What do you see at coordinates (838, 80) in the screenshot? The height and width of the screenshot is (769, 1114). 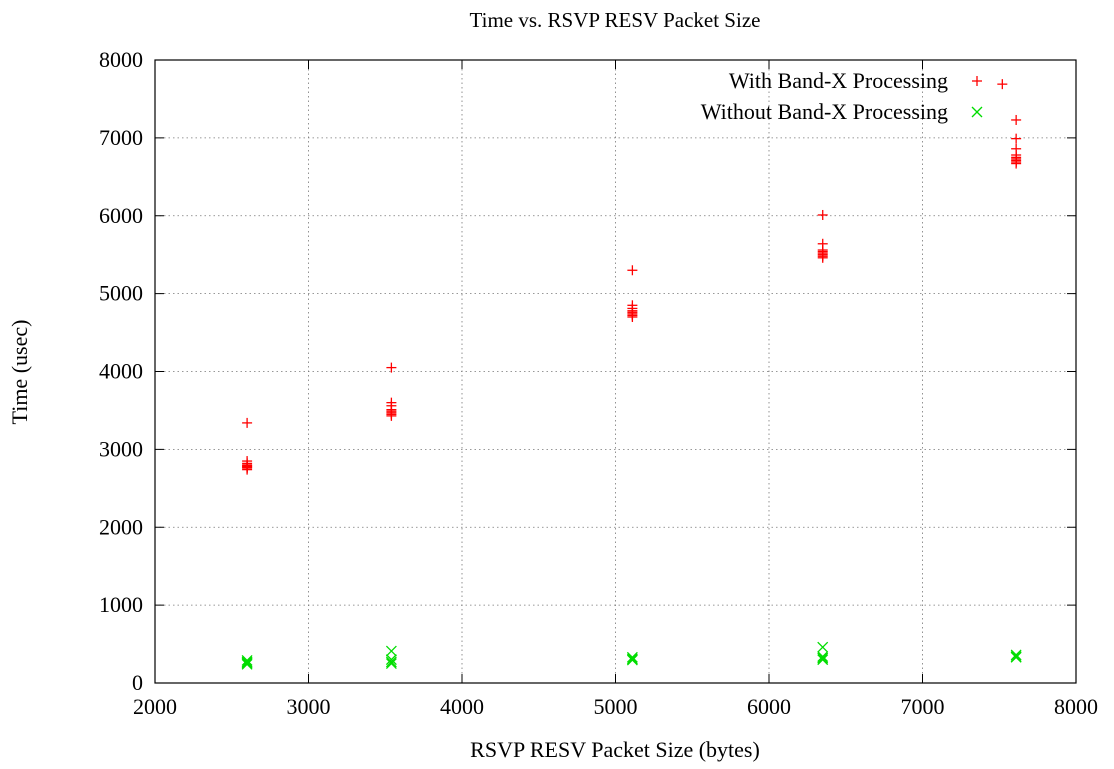 I see `legend-label-with-band-x: With Band-X Processing` at bounding box center [838, 80].